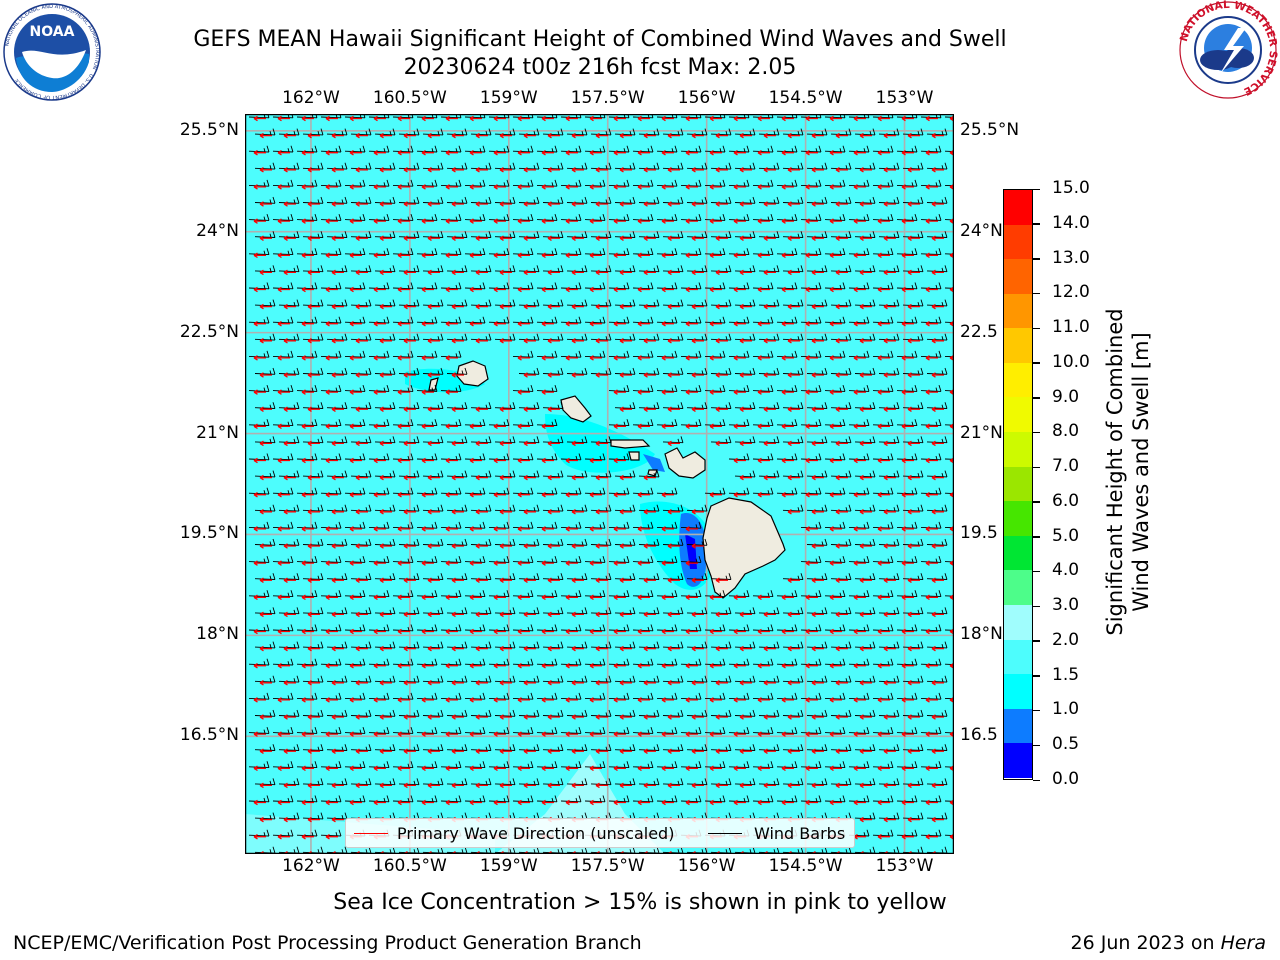 This screenshot has height=960, width=1280. What do you see at coordinates (1018, 484) in the screenshot?
I see `colorbar` at bounding box center [1018, 484].